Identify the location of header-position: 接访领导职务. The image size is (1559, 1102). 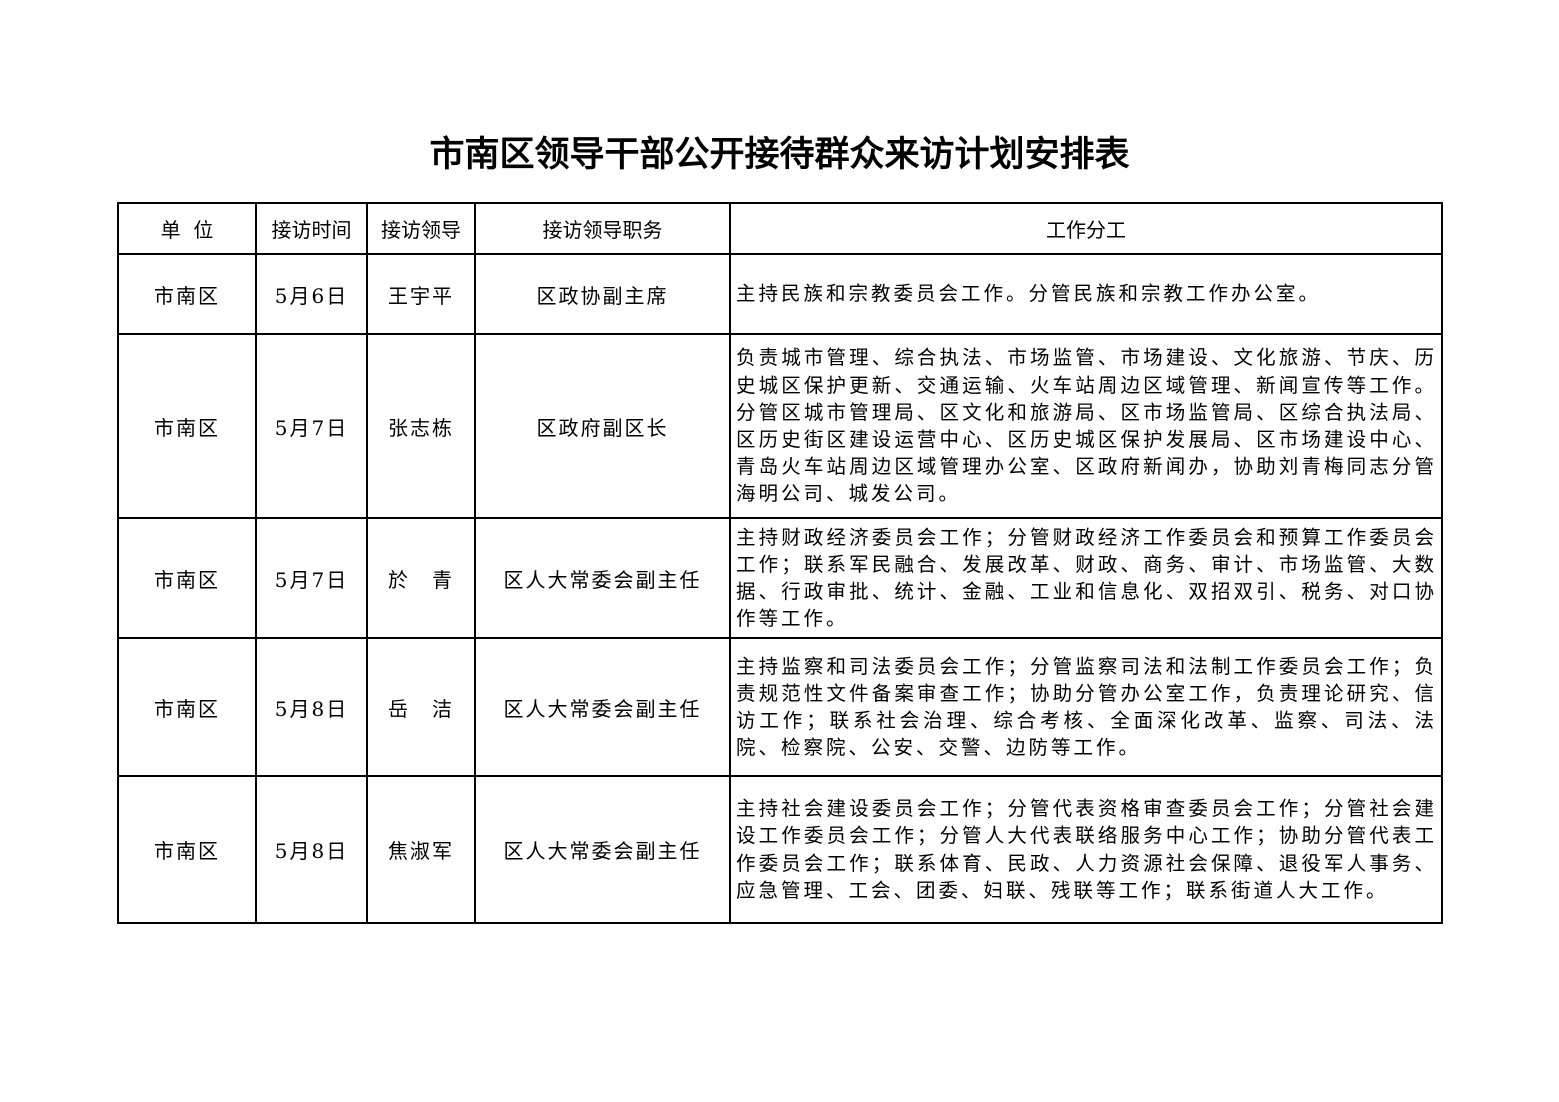
(602, 228).